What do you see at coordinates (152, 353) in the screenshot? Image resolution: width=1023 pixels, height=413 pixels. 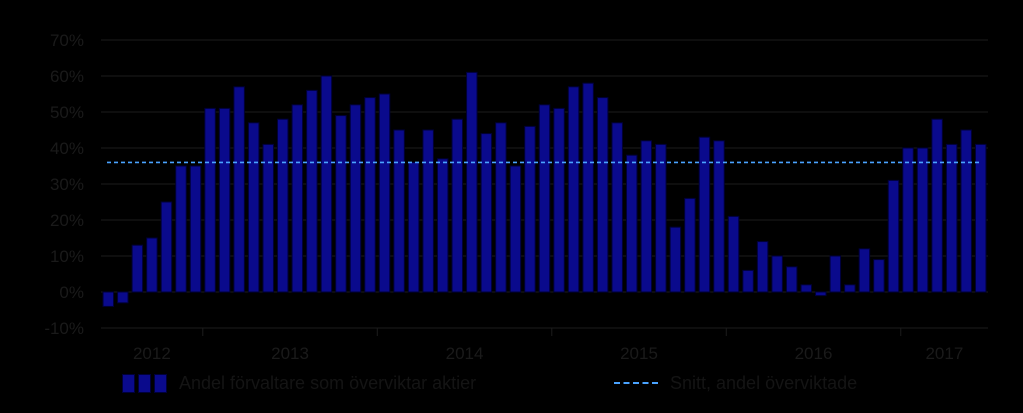 I see `x-year-label: 2012` at bounding box center [152, 353].